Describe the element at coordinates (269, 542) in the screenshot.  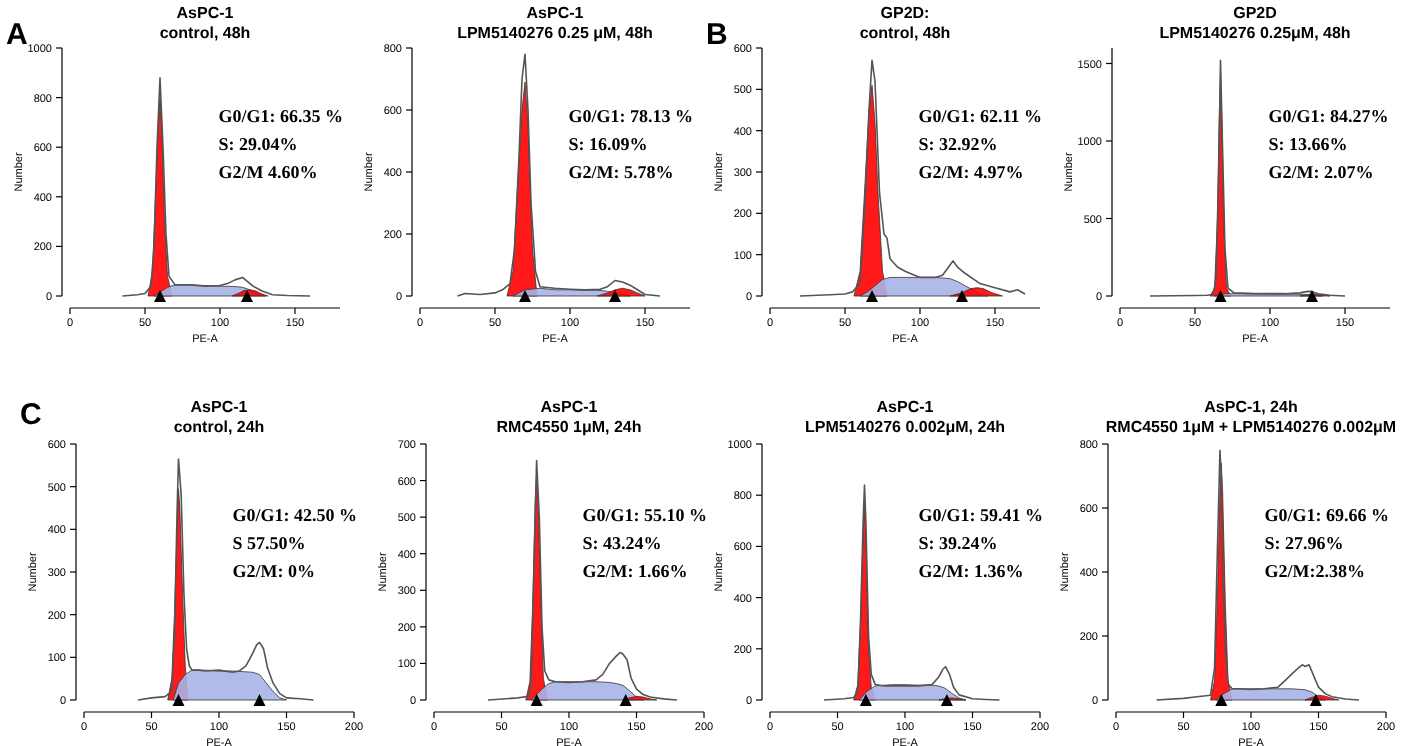
I see `annotation: S 57.50%` at that location.